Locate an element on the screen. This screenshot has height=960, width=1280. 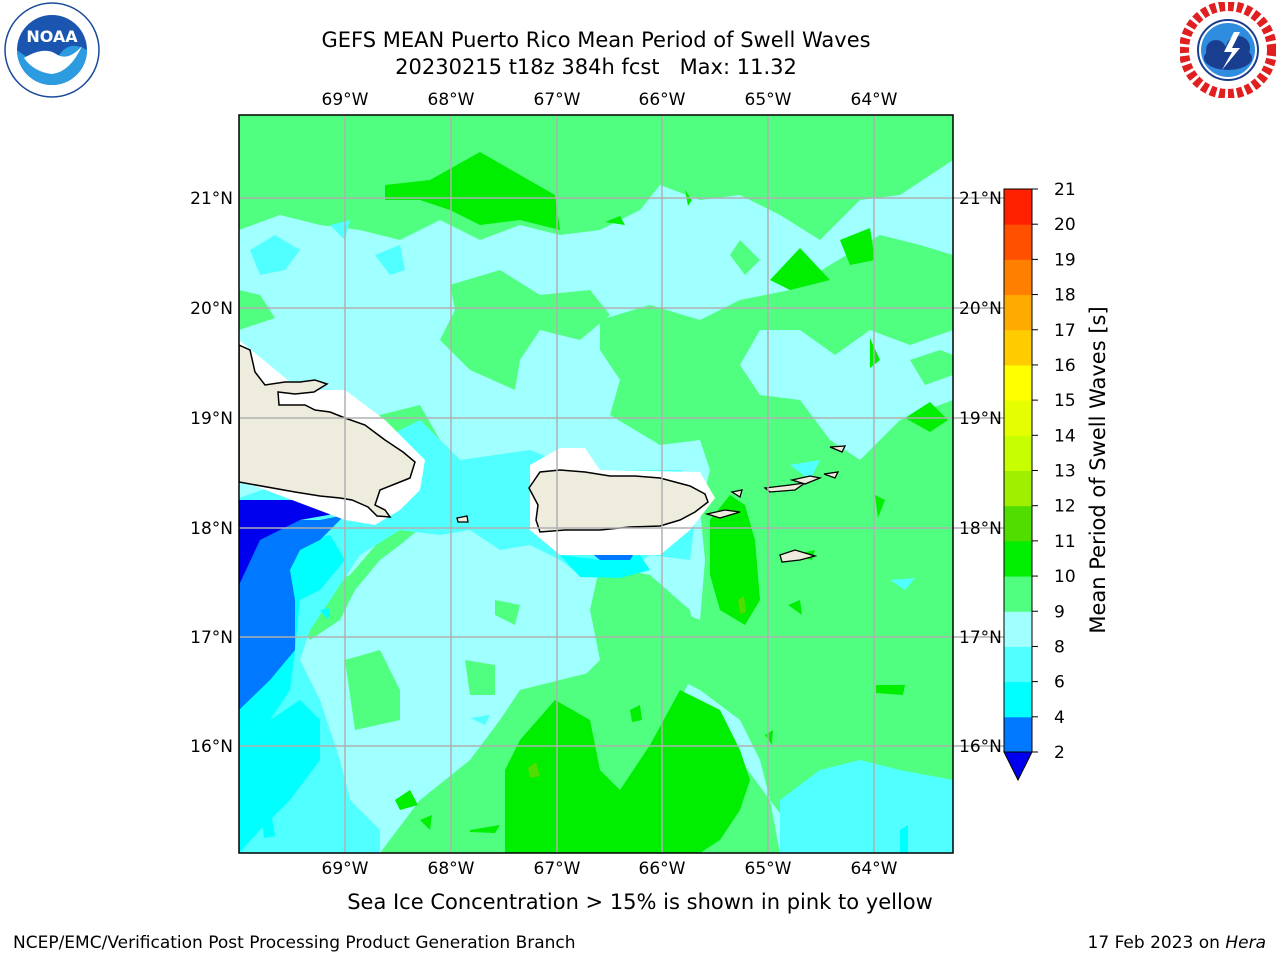
colorbar-tick-label: 21 is located at coordinates (1065, 190).